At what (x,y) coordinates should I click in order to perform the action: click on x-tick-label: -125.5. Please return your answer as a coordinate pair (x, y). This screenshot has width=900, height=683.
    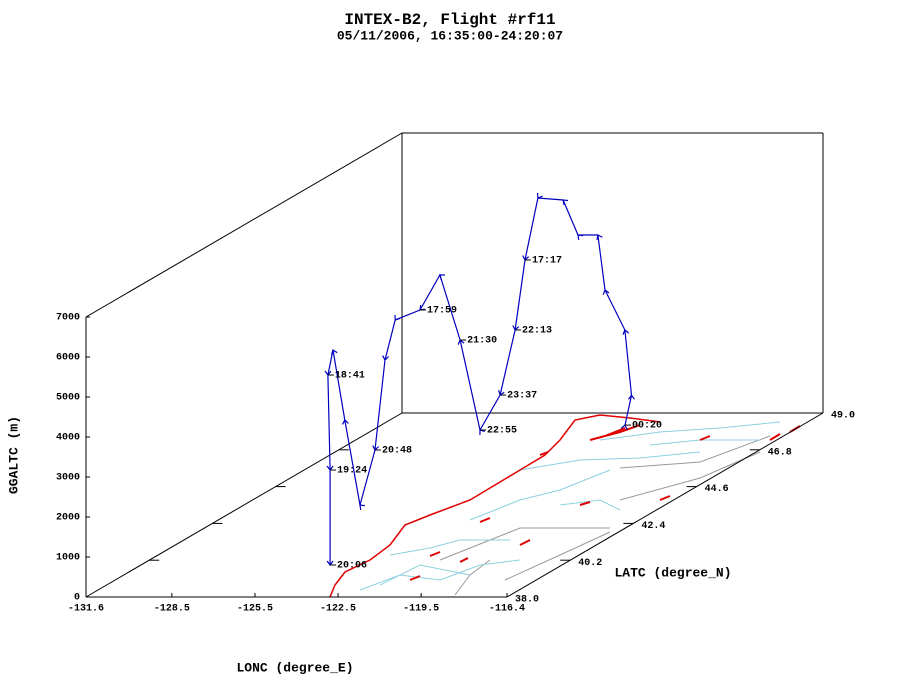
    Looking at the image, I should click on (255, 609).